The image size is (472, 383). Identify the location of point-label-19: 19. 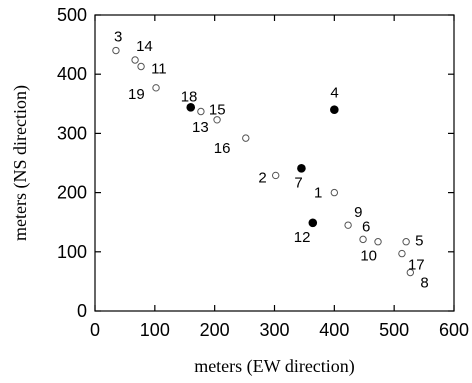
(136, 94).